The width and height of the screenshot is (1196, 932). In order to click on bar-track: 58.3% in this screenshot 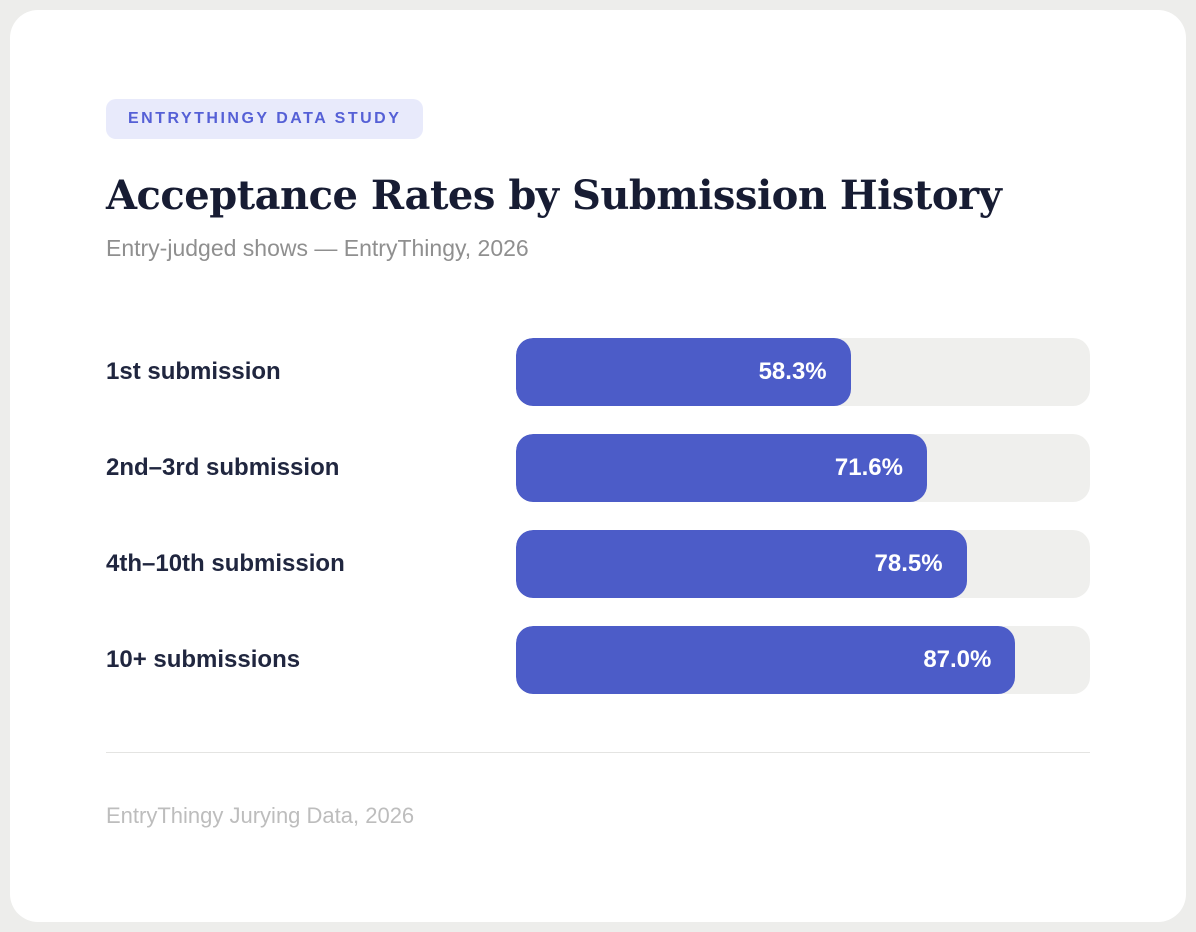, I will do `click(803, 372)`.